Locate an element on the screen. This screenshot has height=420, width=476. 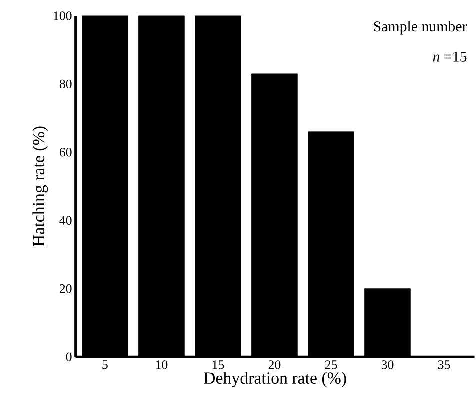
y-tick-label: 0 is located at coordinates (69, 357).